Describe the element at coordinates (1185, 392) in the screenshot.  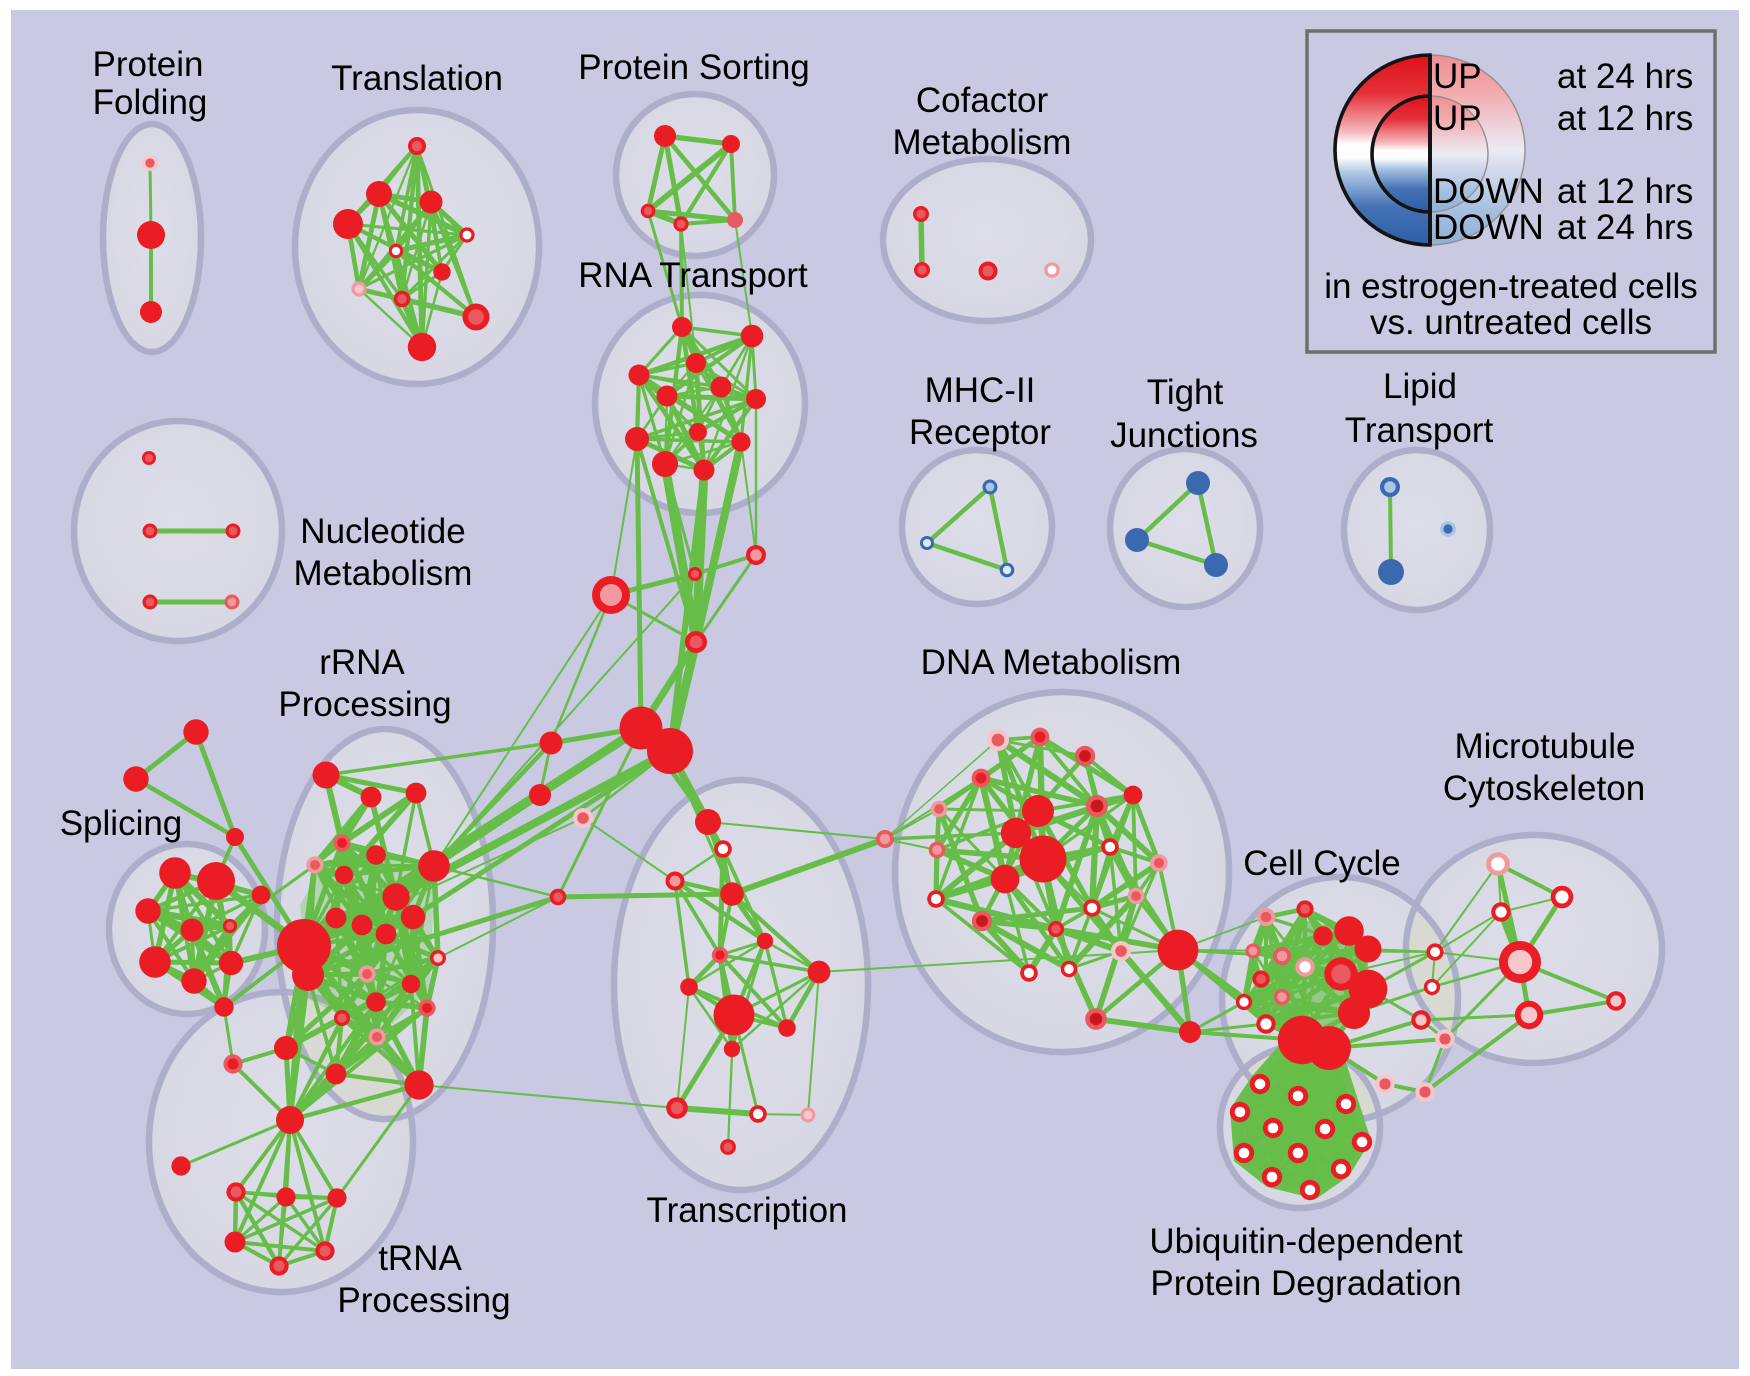
I see `svg-text: Tight` at that location.